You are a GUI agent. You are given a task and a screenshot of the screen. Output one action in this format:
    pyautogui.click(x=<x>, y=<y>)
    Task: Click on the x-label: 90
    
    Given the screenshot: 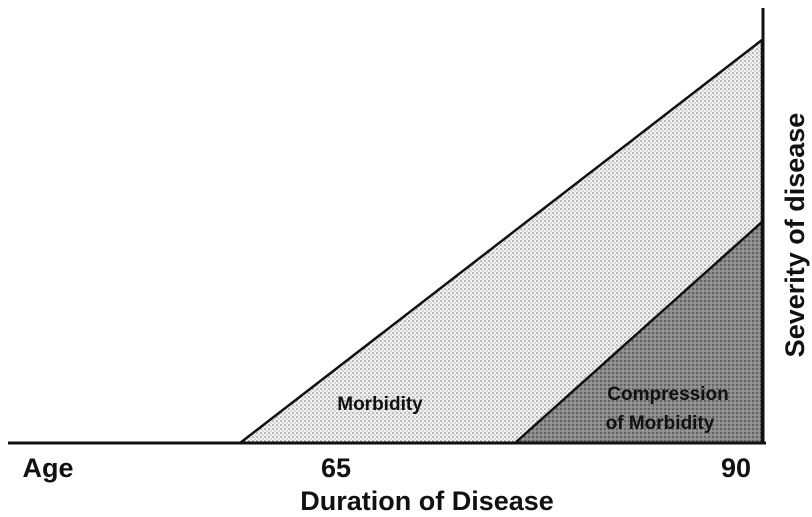 What is the action you would take?
    pyautogui.click(x=736, y=468)
    